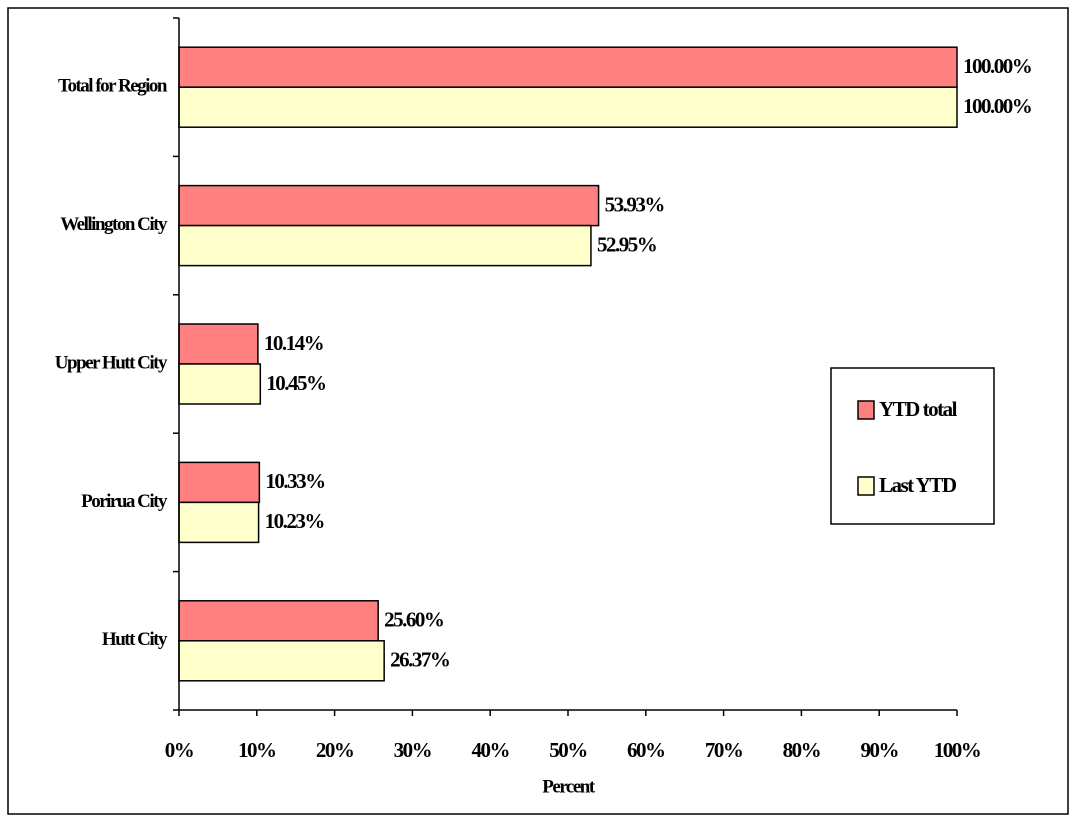 The width and height of the screenshot is (1076, 822). What do you see at coordinates (627, 244) in the screenshot?
I see `data-label: 52.95%` at bounding box center [627, 244].